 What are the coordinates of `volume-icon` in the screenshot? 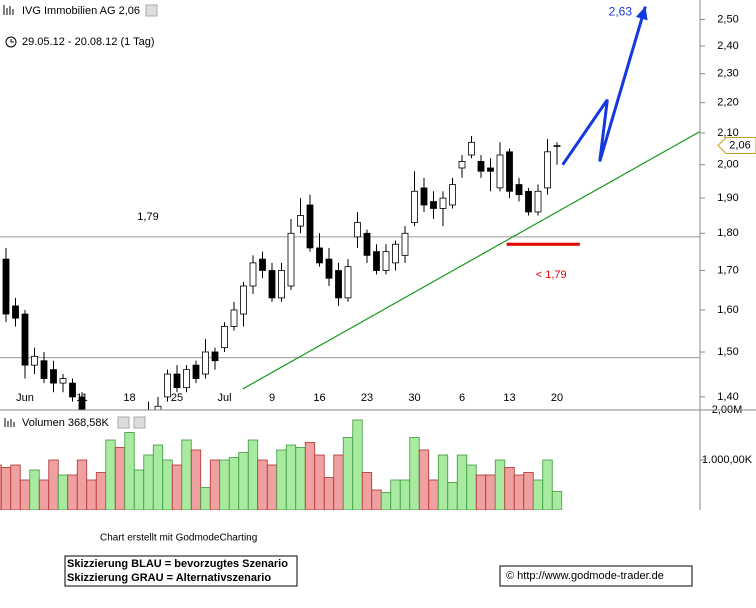 It's located at (9, 422).